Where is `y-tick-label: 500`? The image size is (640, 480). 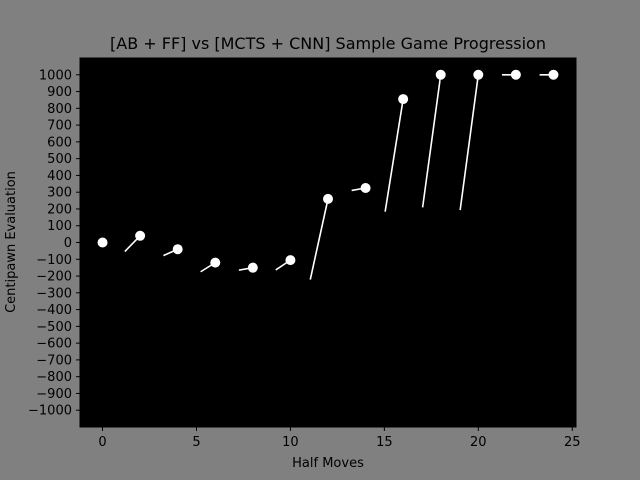
y-tick-label: 500 is located at coordinates (59, 159).